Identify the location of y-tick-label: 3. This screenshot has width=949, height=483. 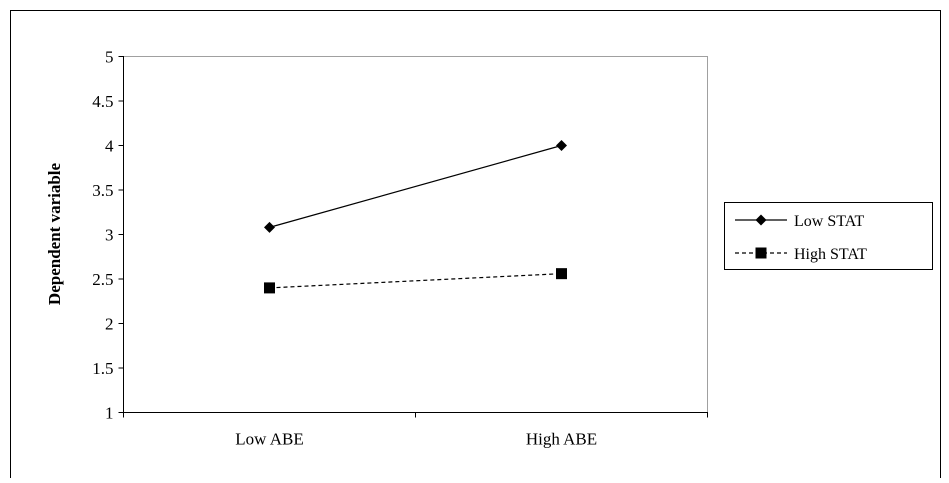
(109, 235).